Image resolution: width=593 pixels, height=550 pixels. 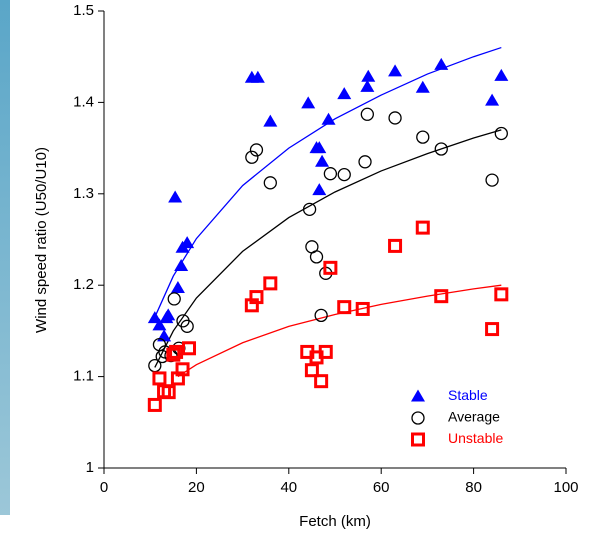 What do you see at coordinates (83, 376) in the screenshot?
I see `y-tick-label: 1.1` at bounding box center [83, 376].